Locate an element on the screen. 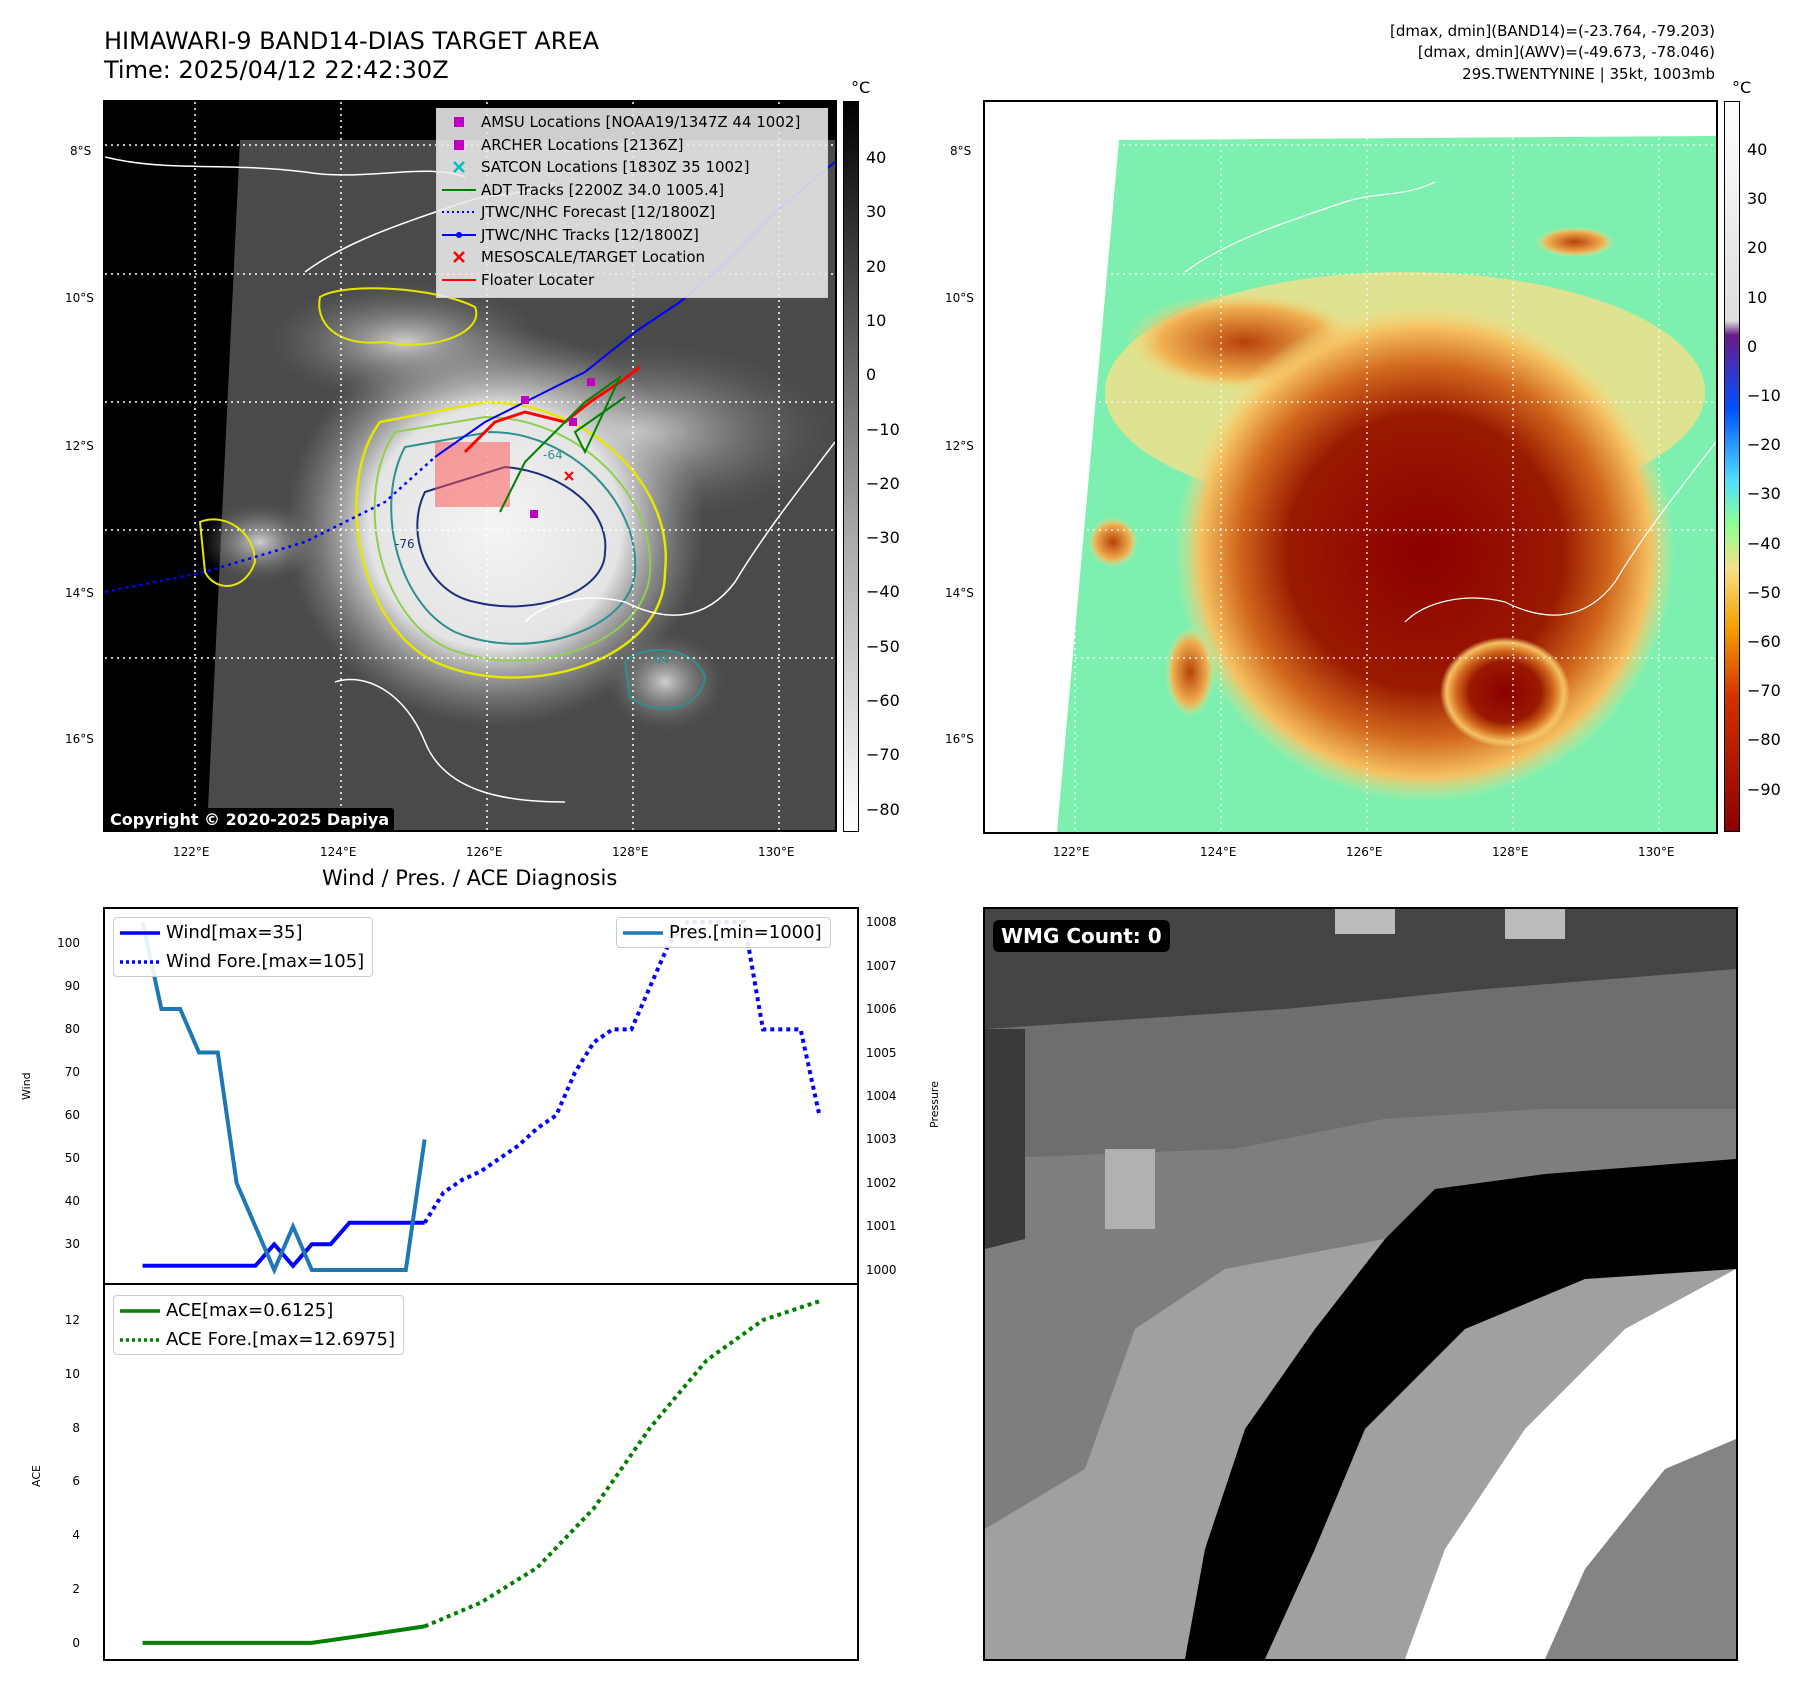 This screenshot has width=1797, height=1690. map-legend-item: Floater Locater is located at coordinates (632, 280).